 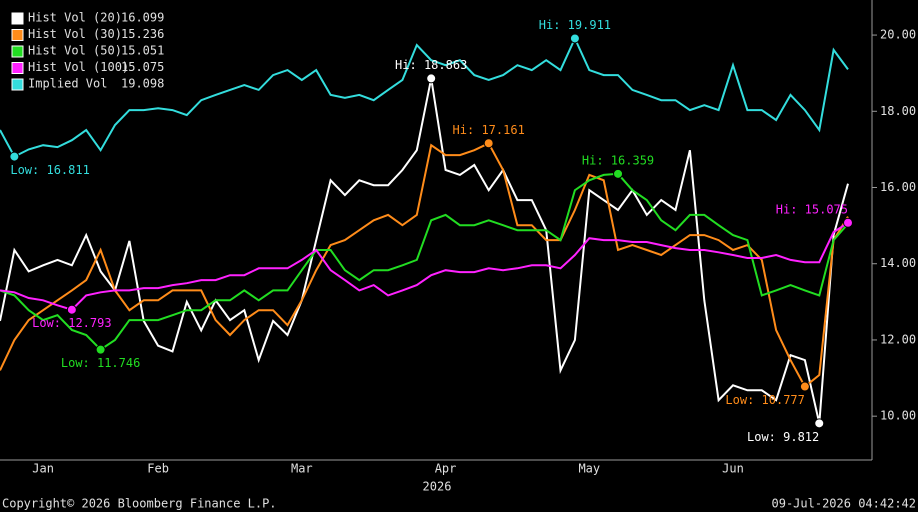 What do you see at coordinates (489, 130) in the screenshot?
I see `hi-label: Hi: 17.161` at bounding box center [489, 130].